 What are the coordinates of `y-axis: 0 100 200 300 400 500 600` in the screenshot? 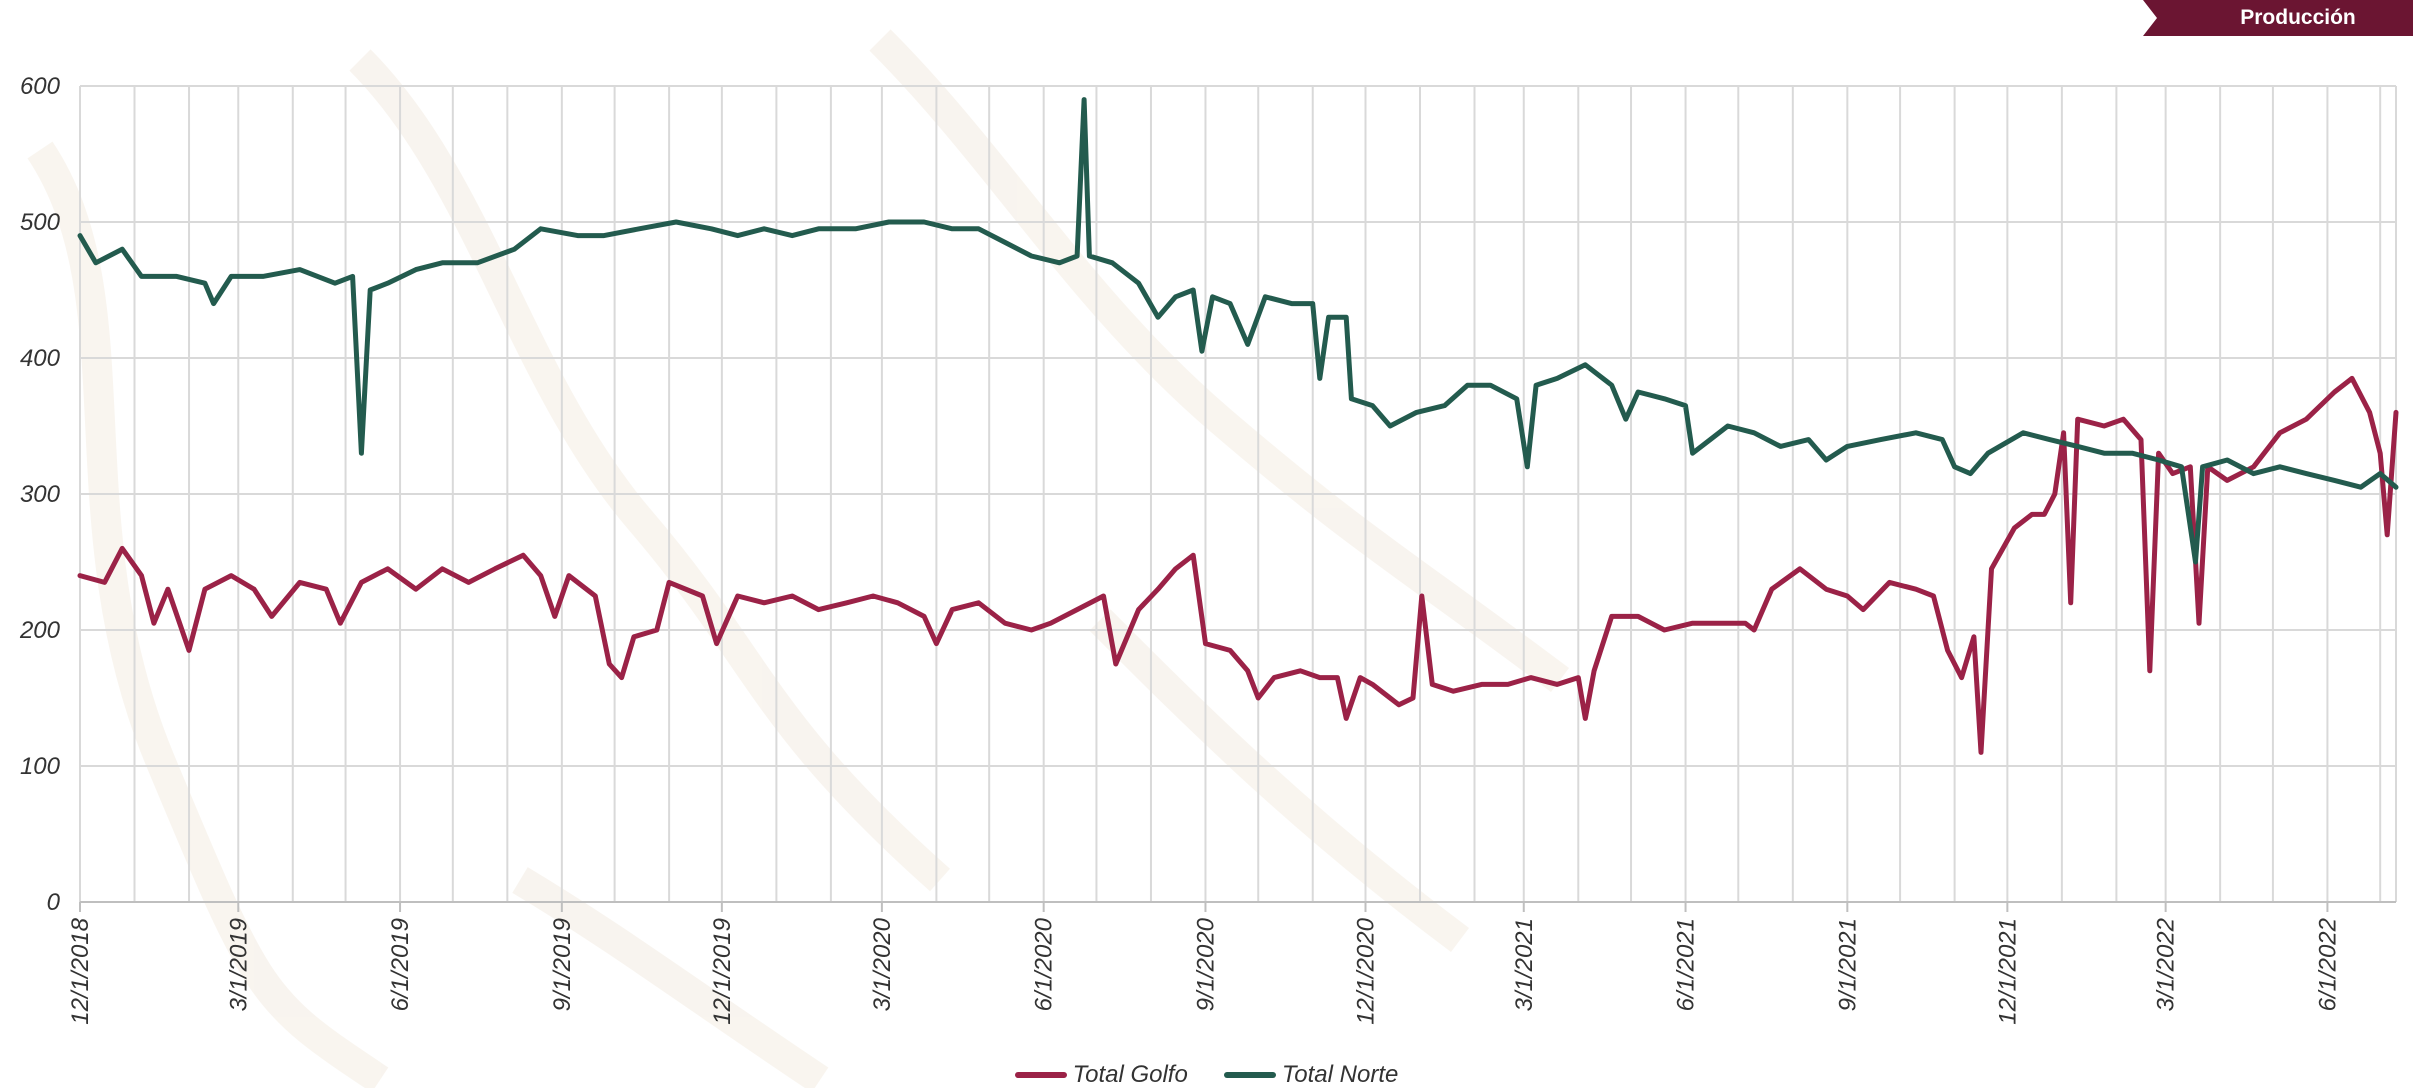 It's located at (40, 494).